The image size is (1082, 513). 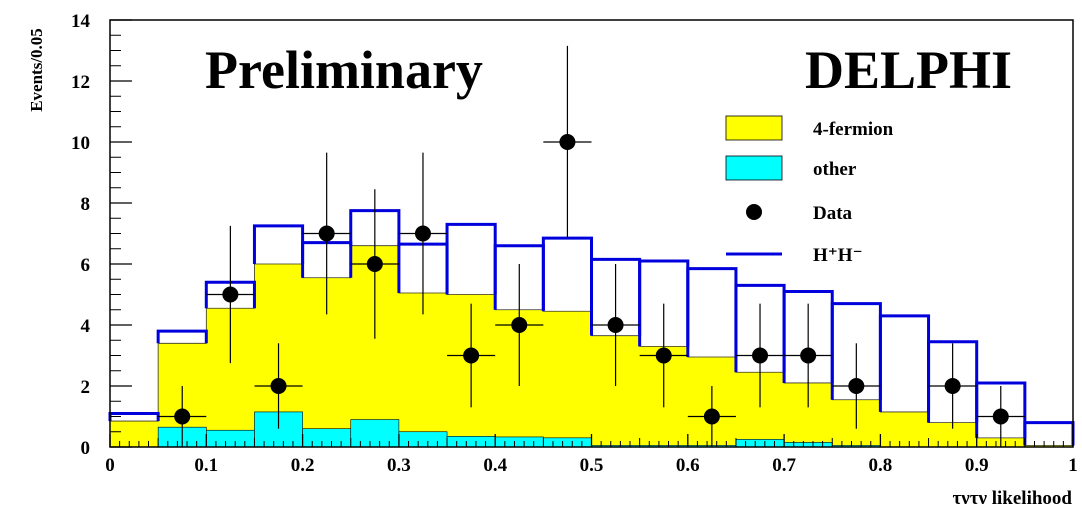 What do you see at coordinates (86, 204) in the screenshot?
I see `y-tick-label-4: 8` at bounding box center [86, 204].